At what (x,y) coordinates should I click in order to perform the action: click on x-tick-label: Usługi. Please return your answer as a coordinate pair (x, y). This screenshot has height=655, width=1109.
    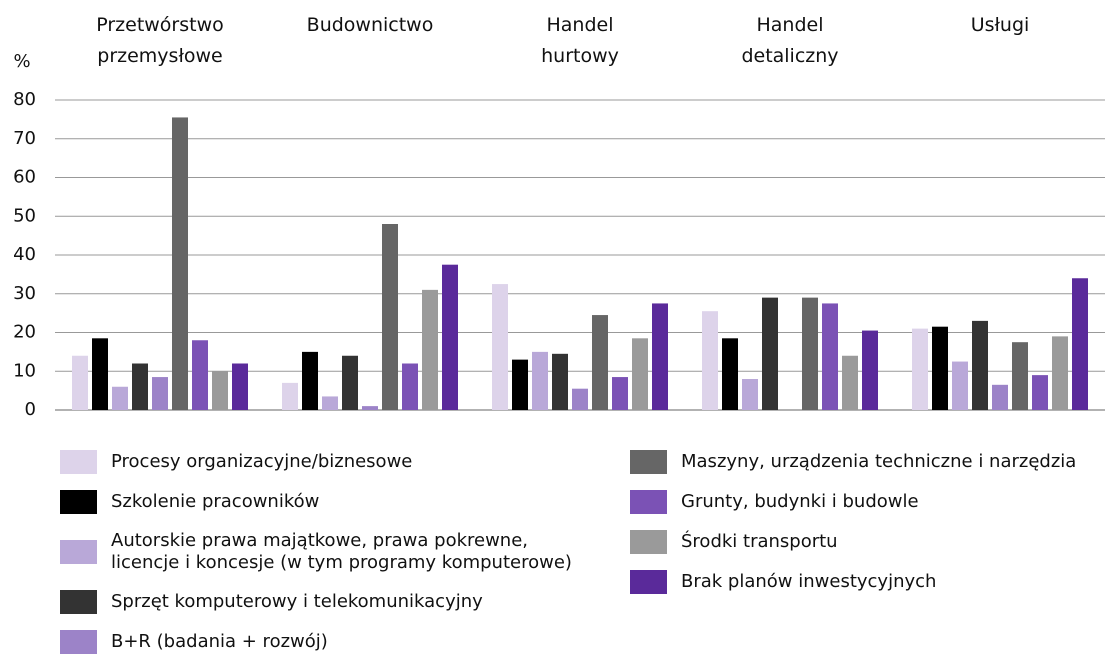
    Looking at the image, I should click on (1000, 25).